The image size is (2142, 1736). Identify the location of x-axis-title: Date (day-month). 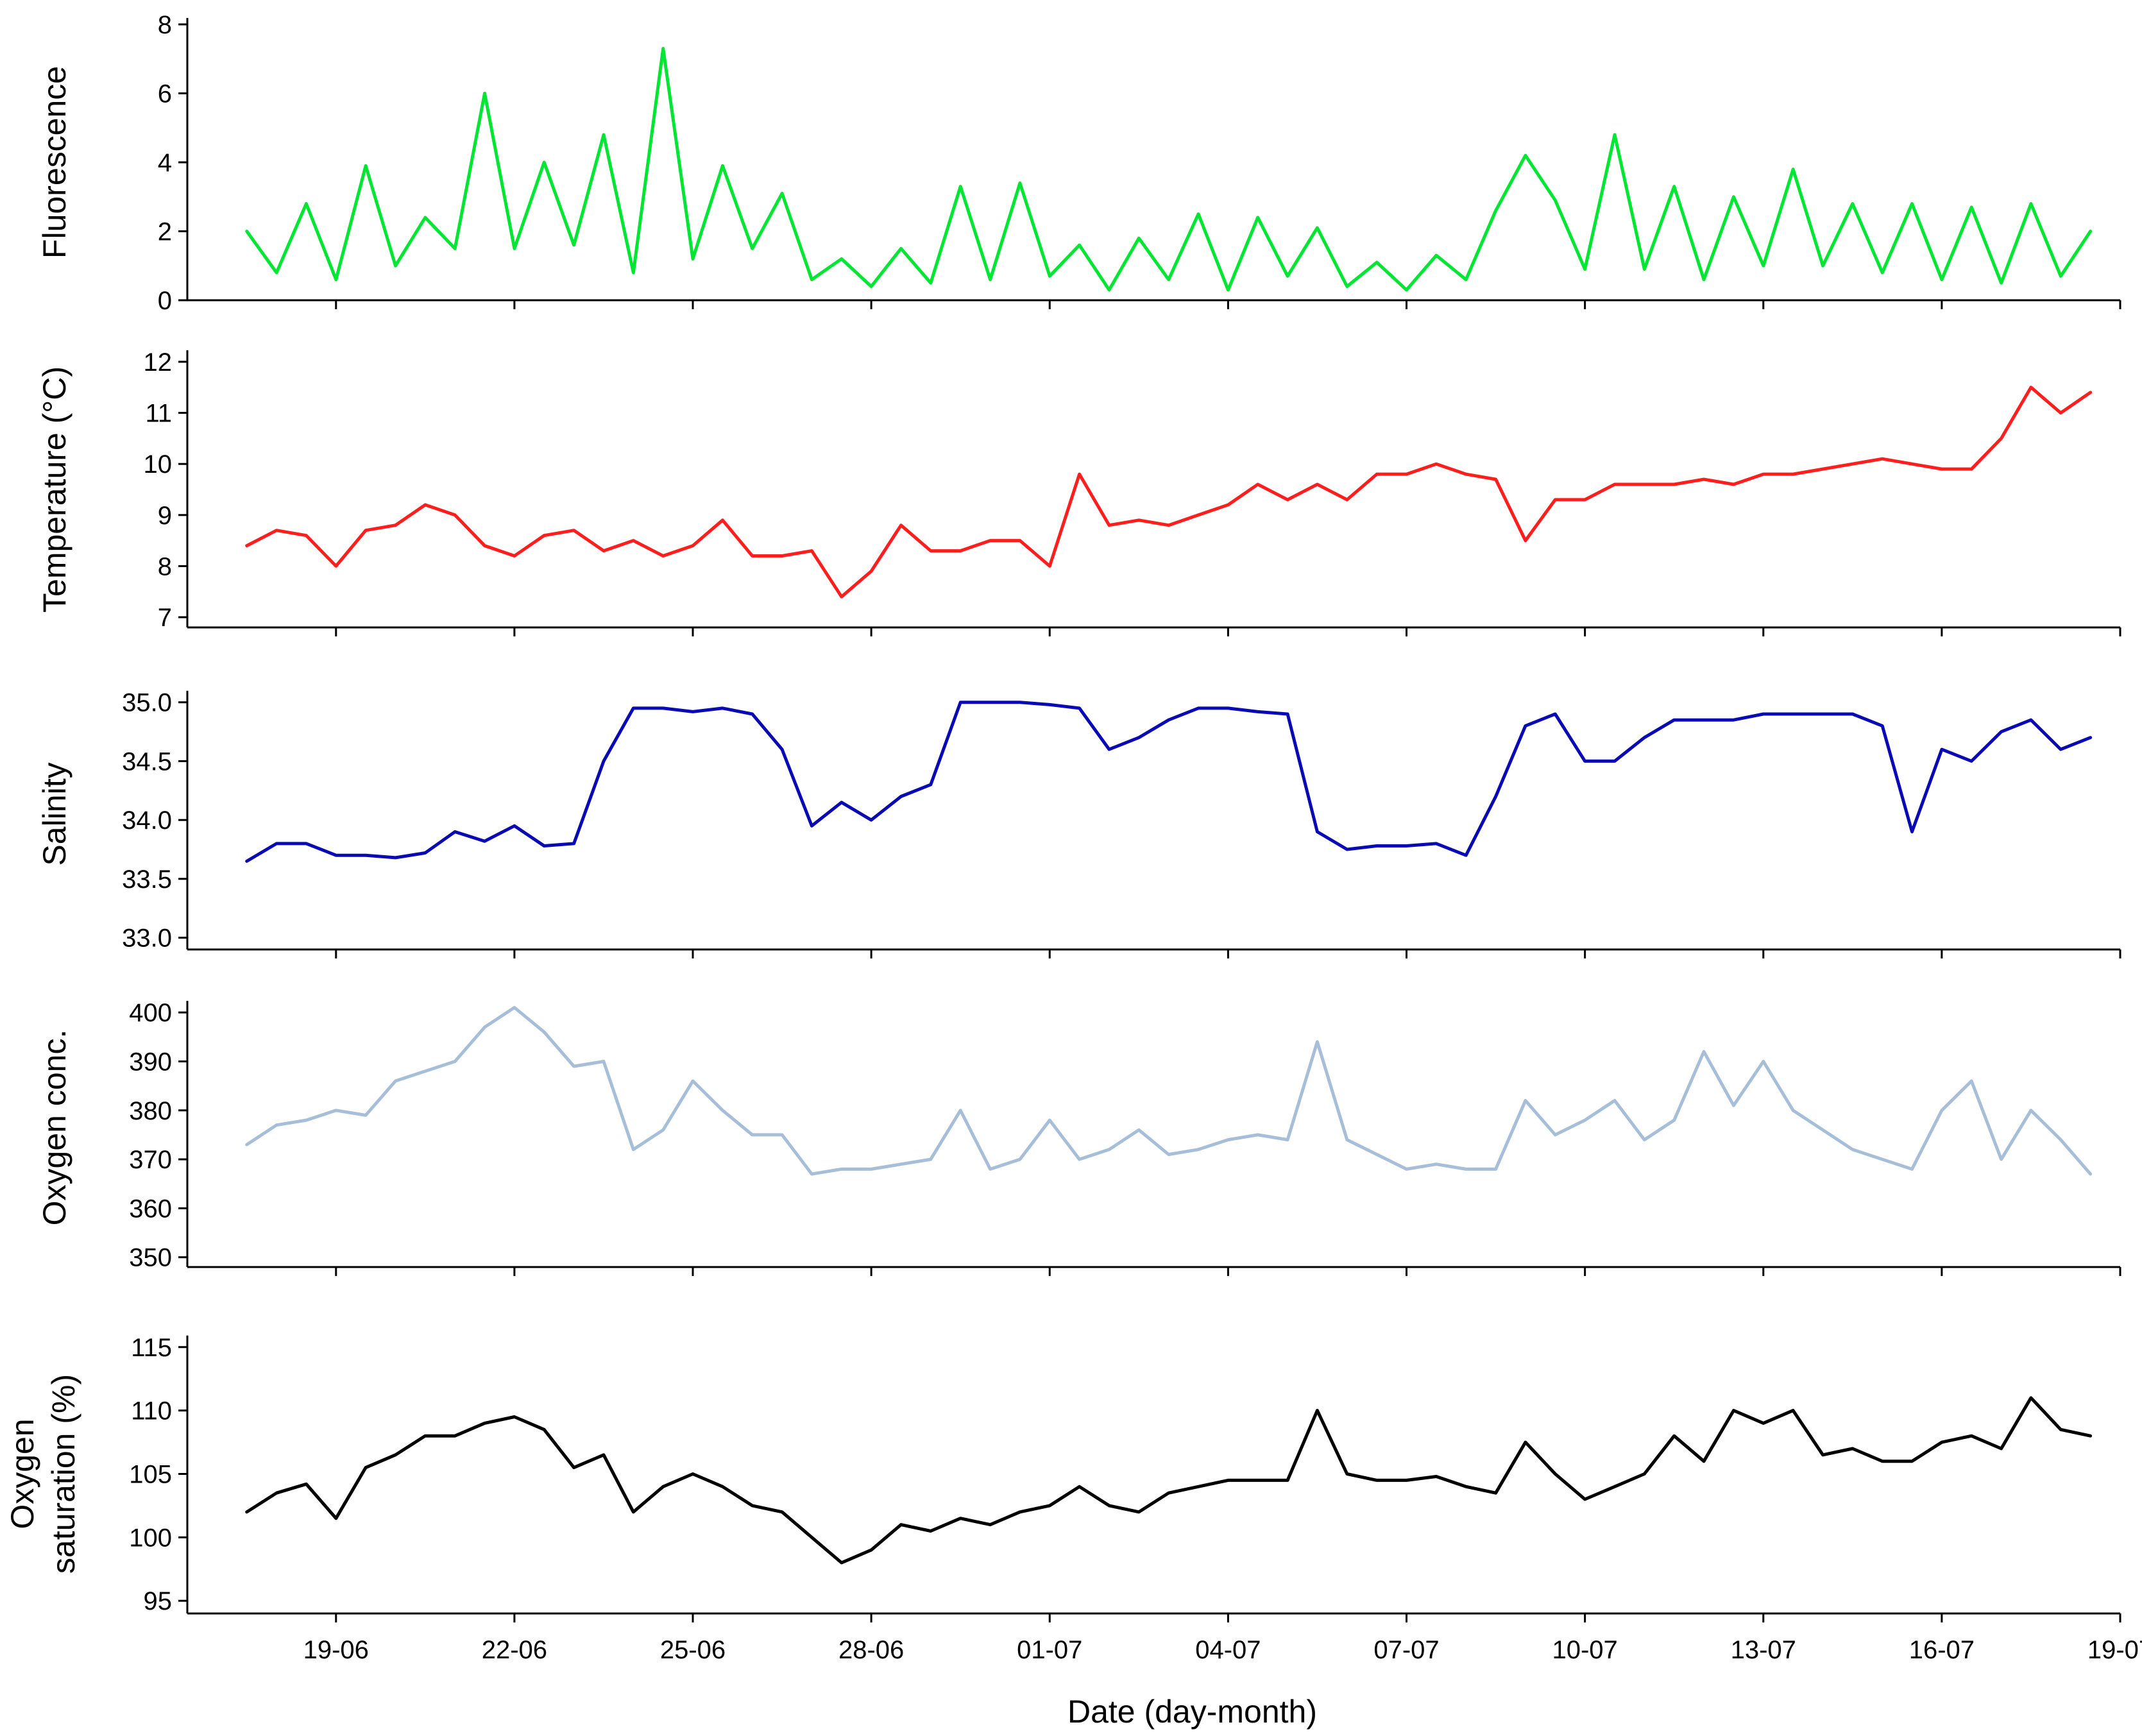
(1192, 1712).